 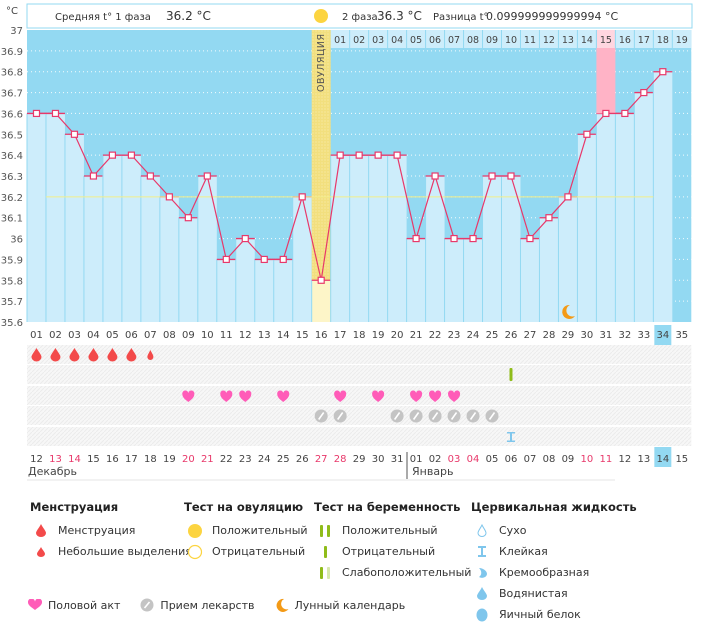 I want to click on cycle-day-label: 29, so click(x=568, y=335).